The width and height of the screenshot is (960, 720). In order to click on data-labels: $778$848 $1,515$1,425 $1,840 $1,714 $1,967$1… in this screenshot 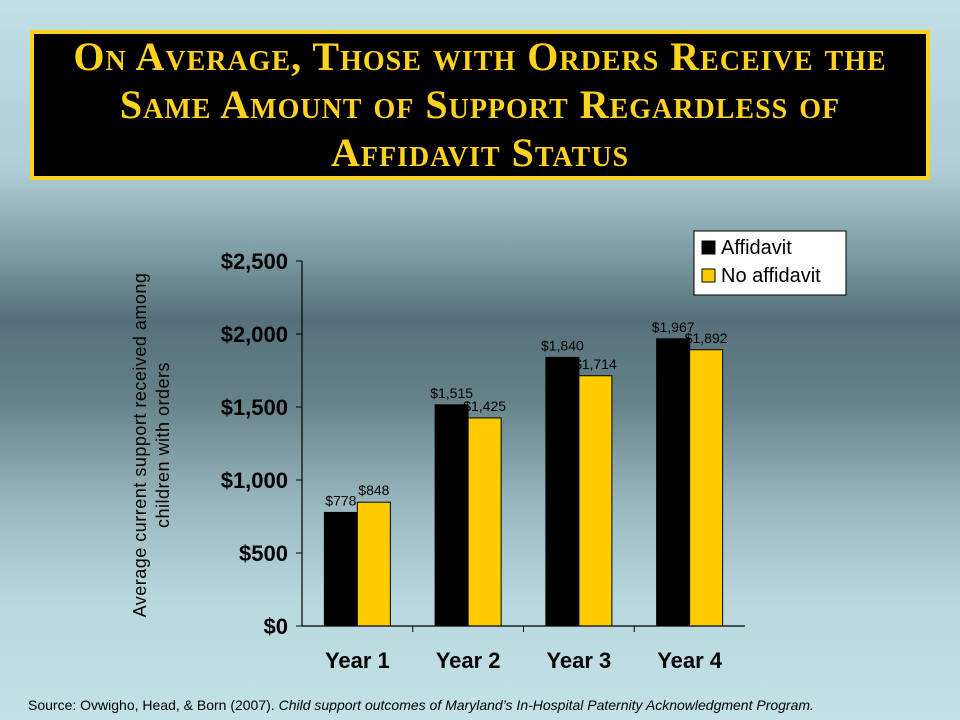, I will do `click(526, 414)`.